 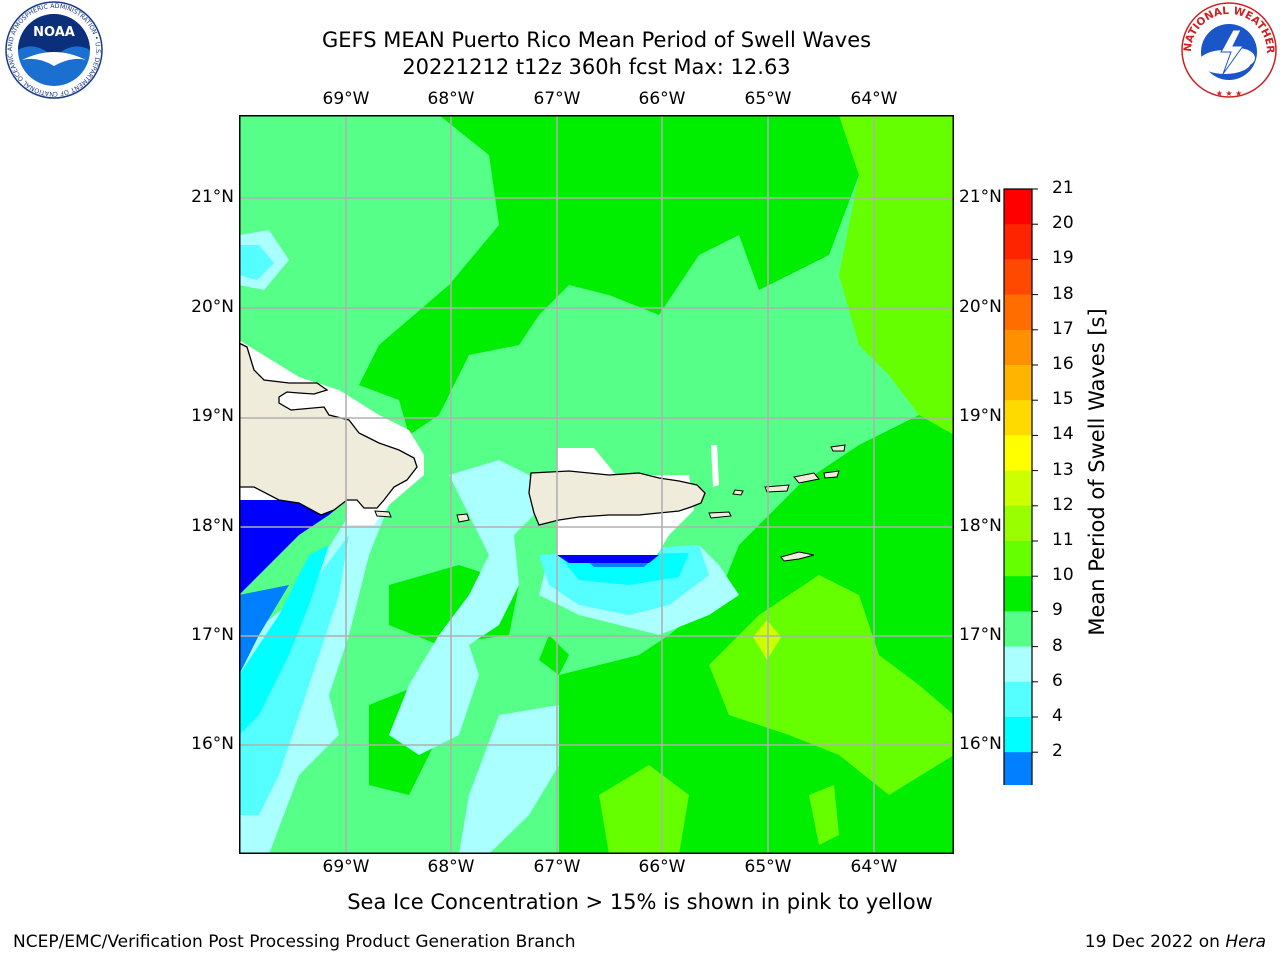 I want to click on lon-label-top: 67°W, so click(x=557, y=99).